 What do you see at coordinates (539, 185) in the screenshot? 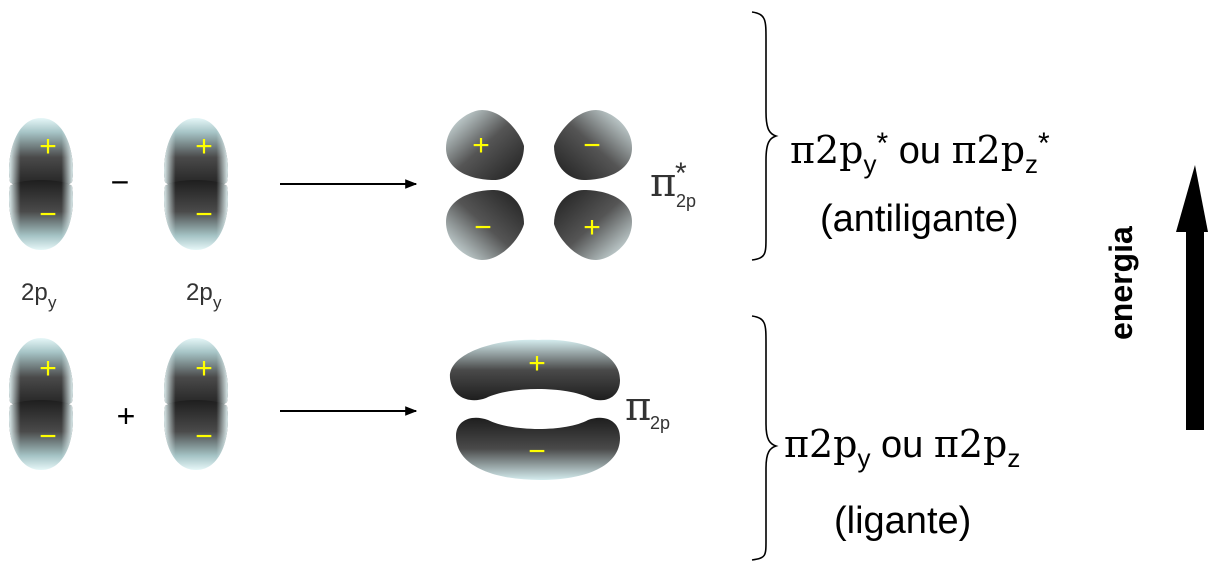
I see `pi-star-2p-orbital: + − − +` at bounding box center [539, 185].